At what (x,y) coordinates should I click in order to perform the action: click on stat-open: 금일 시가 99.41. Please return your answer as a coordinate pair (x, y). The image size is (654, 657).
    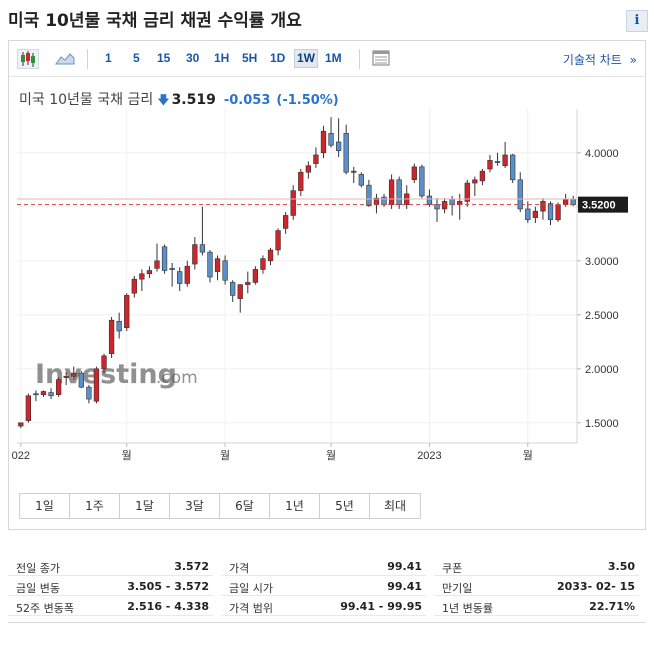
    Looking at the image, I should click on (323, 586).